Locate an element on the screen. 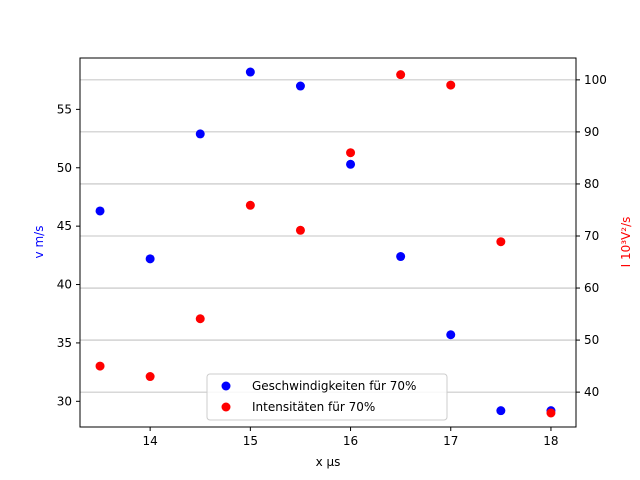  left-y-tick-label: 55 is located at coordinates (64, 109).